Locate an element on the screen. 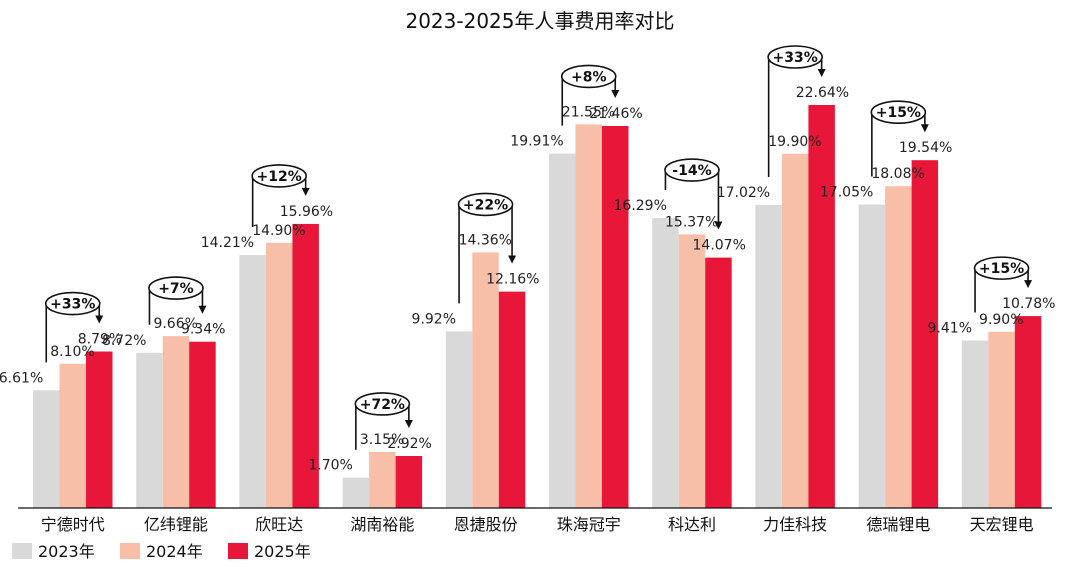 This screenshot has height=567, width=1080. value-label-1-8: 17.02% is located at coordinates (743, 193).